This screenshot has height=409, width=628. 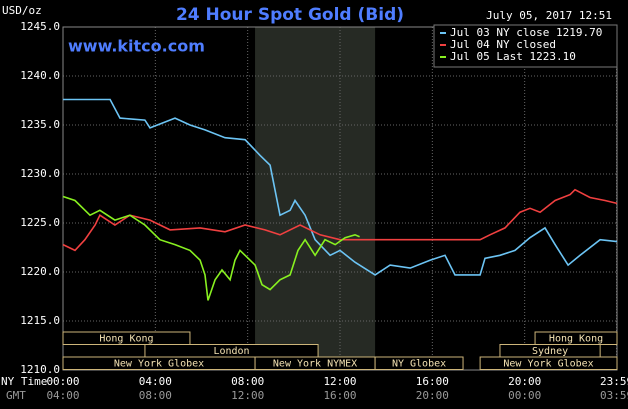 I want to click on x-row-label: NY Time, so click(x=24, y=381).